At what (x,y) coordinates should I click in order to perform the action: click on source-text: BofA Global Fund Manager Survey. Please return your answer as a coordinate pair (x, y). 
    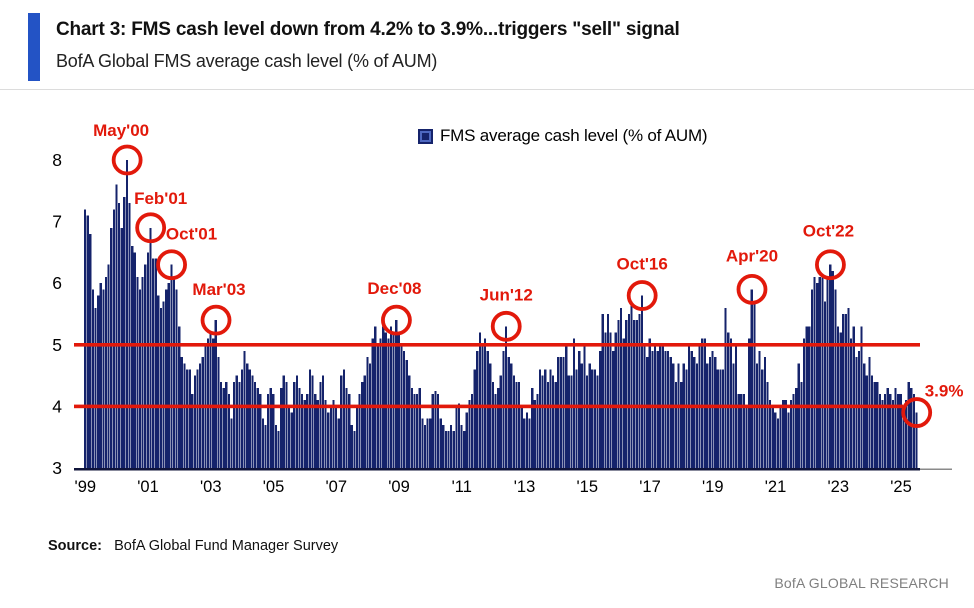
    Looking at the image, I should click on (226, 546).